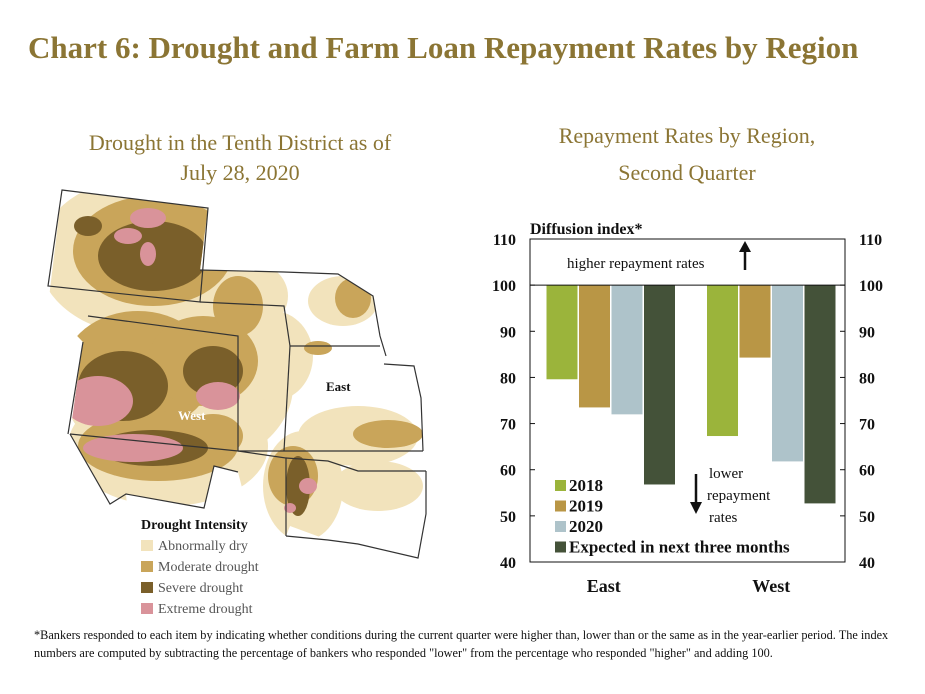  What do you see at coordinates (338, 386) in the screenshot?
I see `map-label-east: East` at bounding box center [338, 386].